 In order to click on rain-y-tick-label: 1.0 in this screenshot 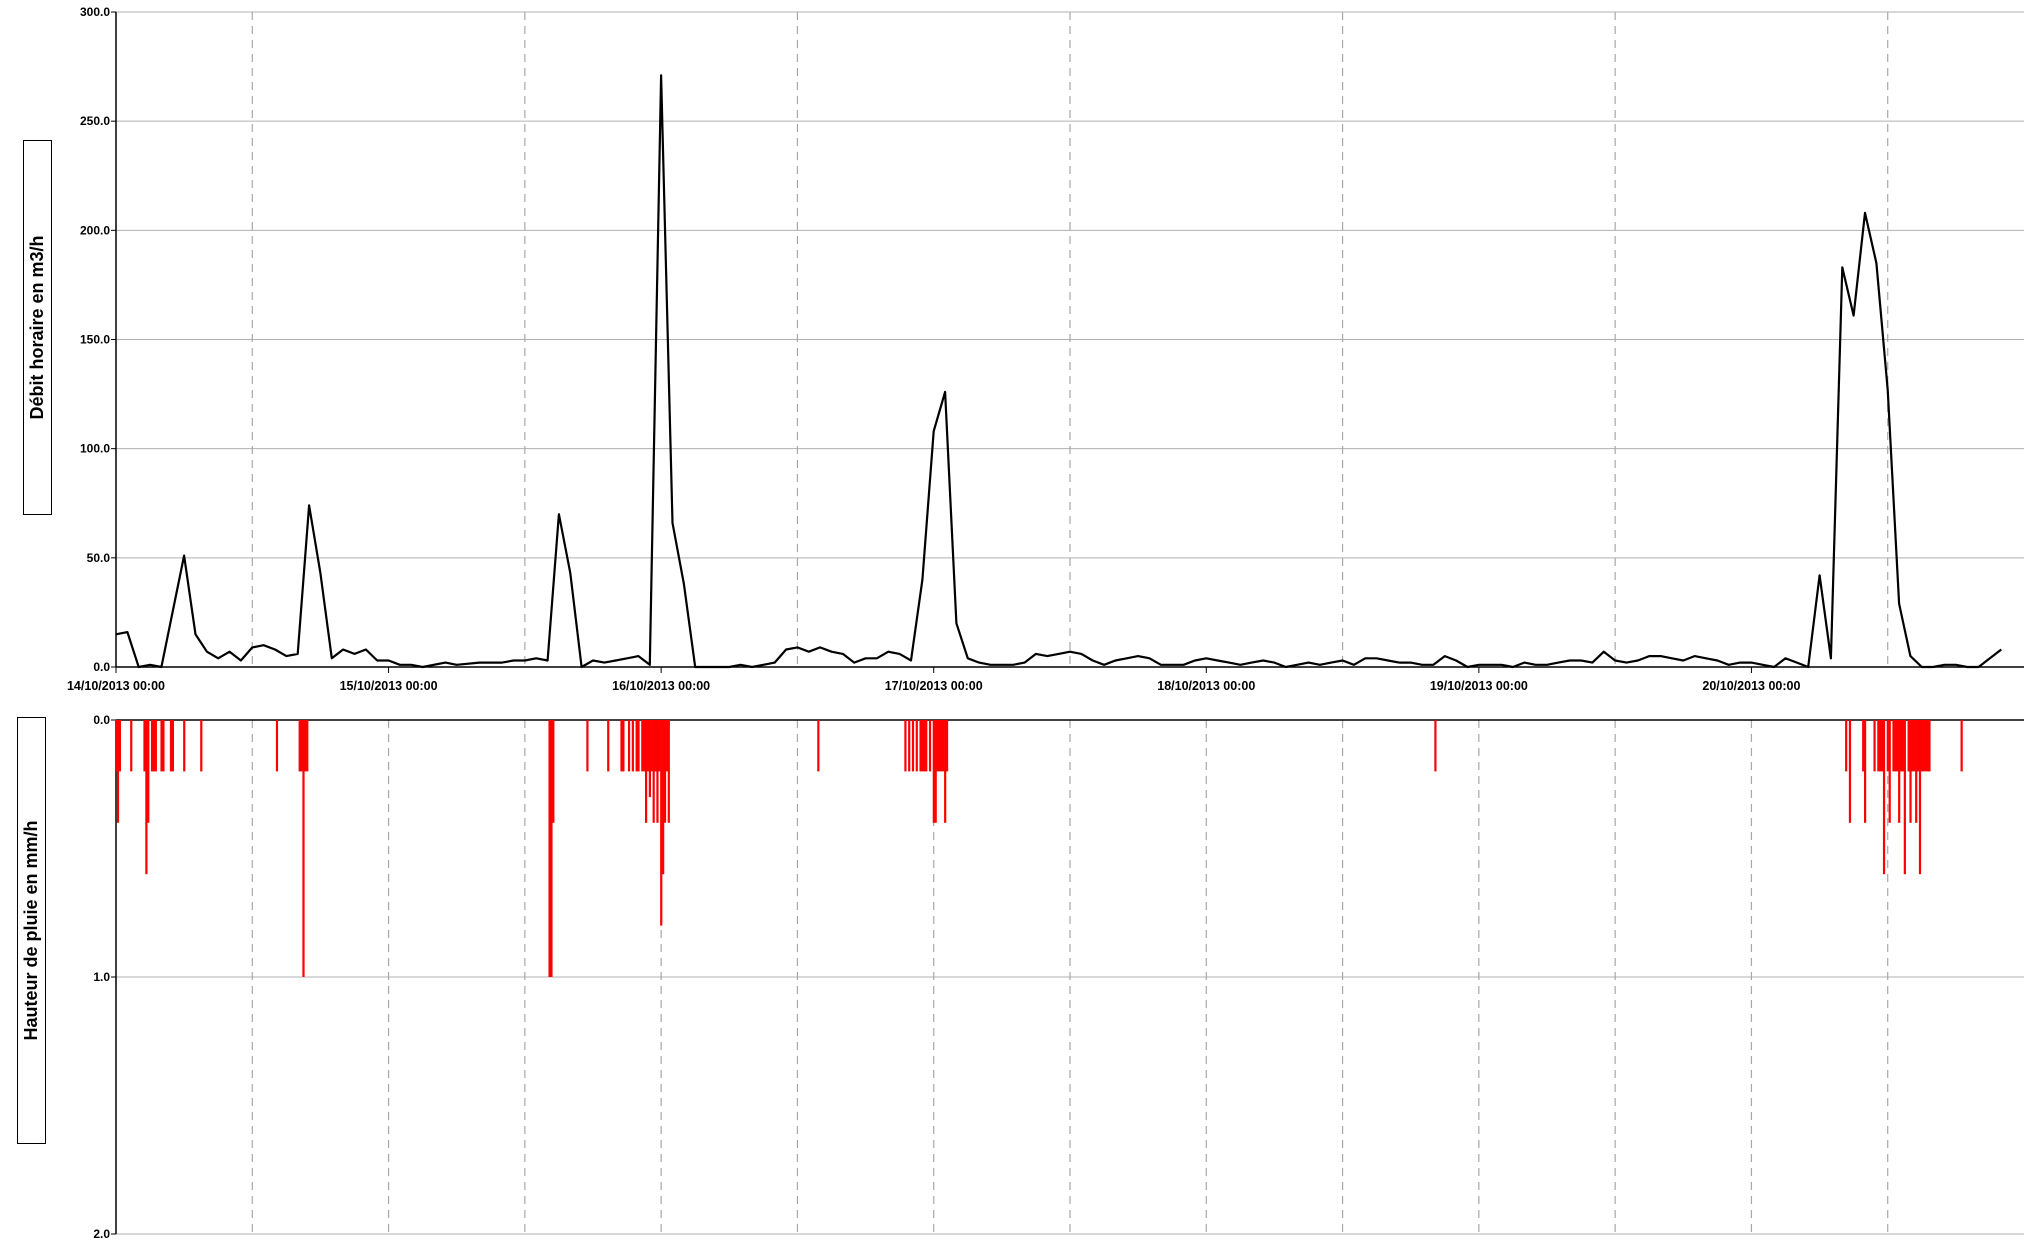, I will do `click(101, 977)`.